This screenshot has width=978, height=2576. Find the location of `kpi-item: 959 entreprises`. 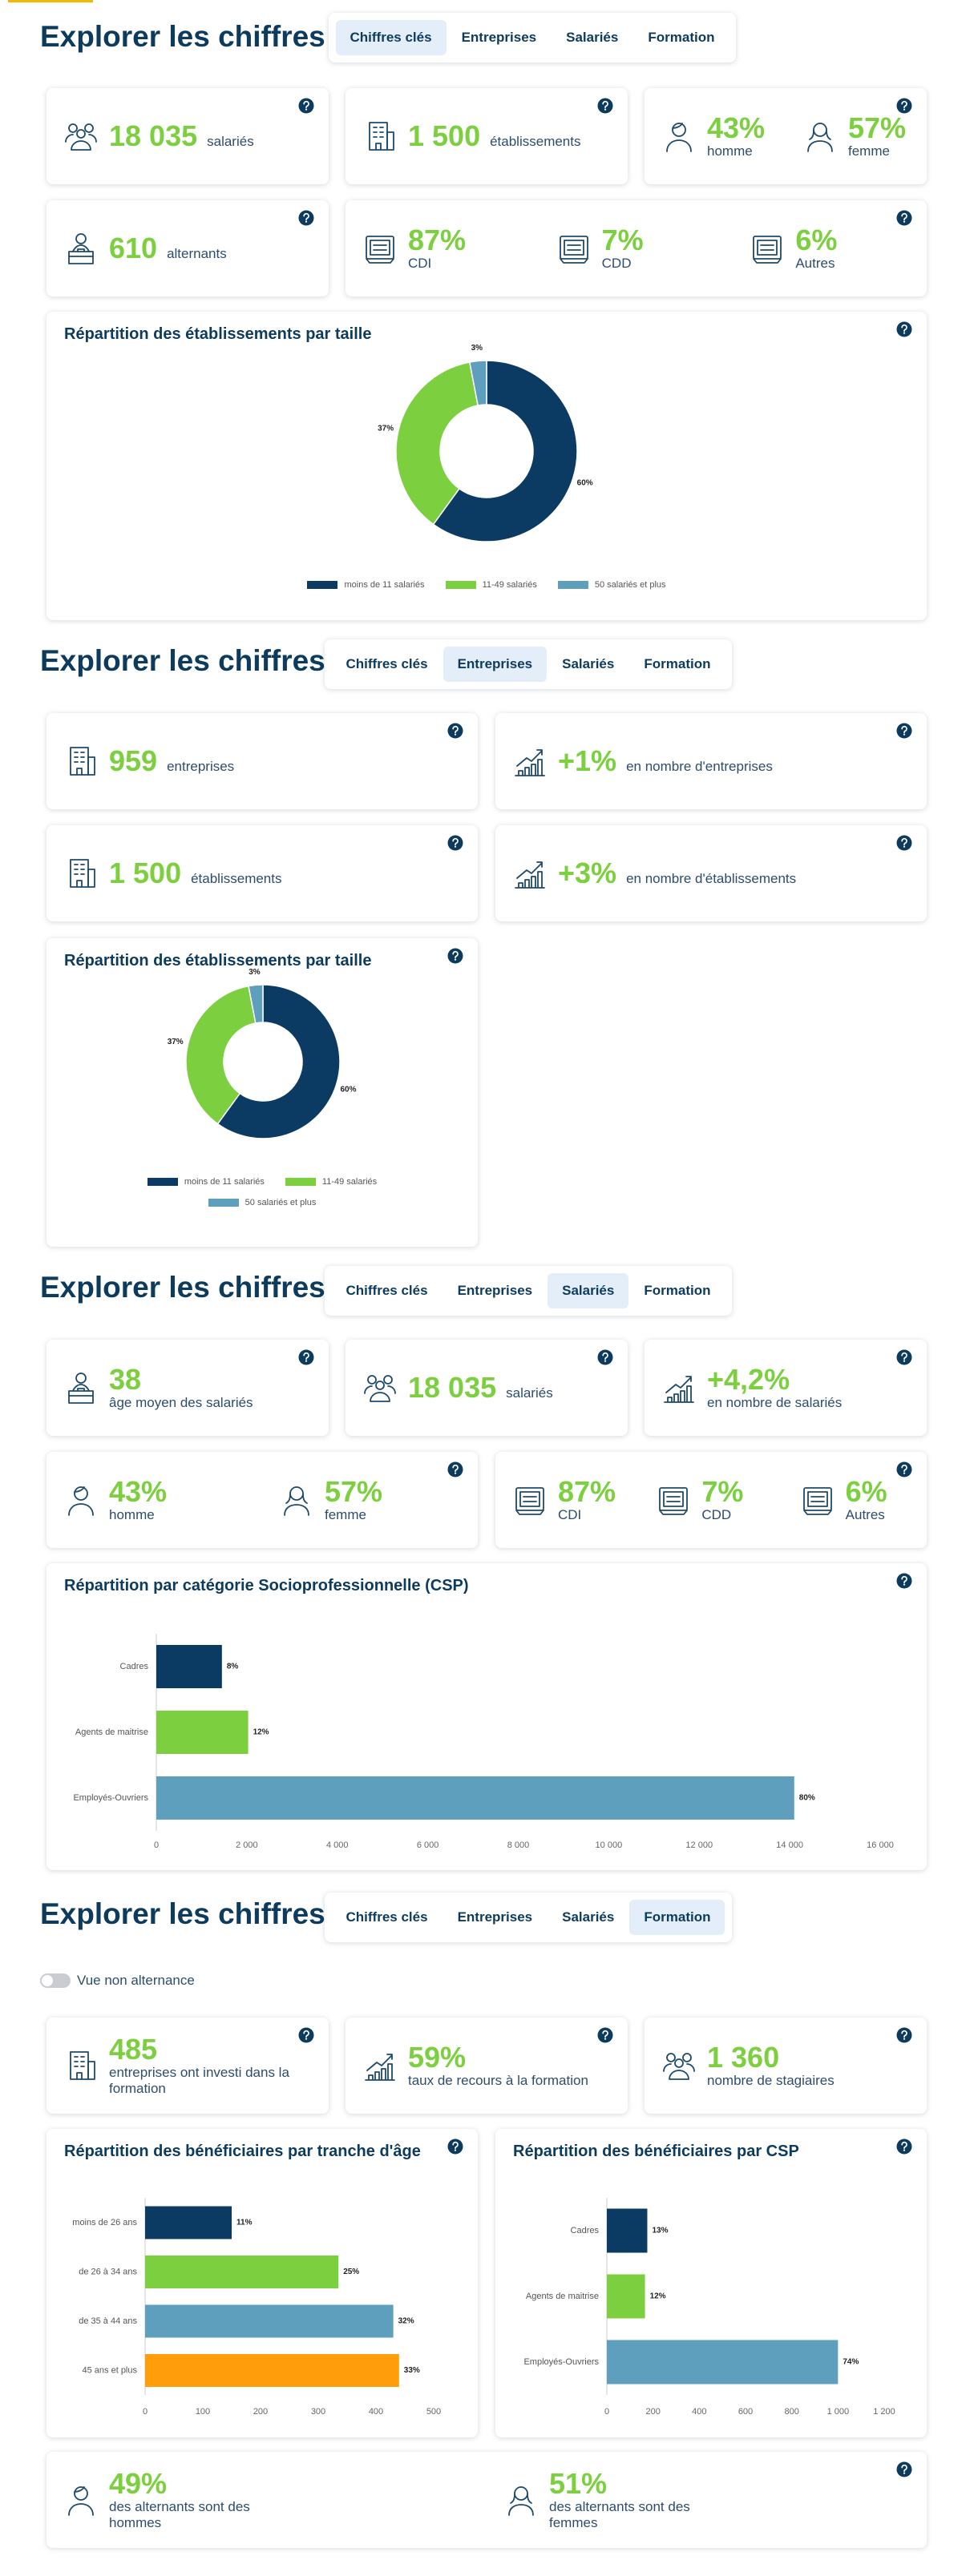

kpi-item: 959 entreprises is located at coordinates (262, 761).